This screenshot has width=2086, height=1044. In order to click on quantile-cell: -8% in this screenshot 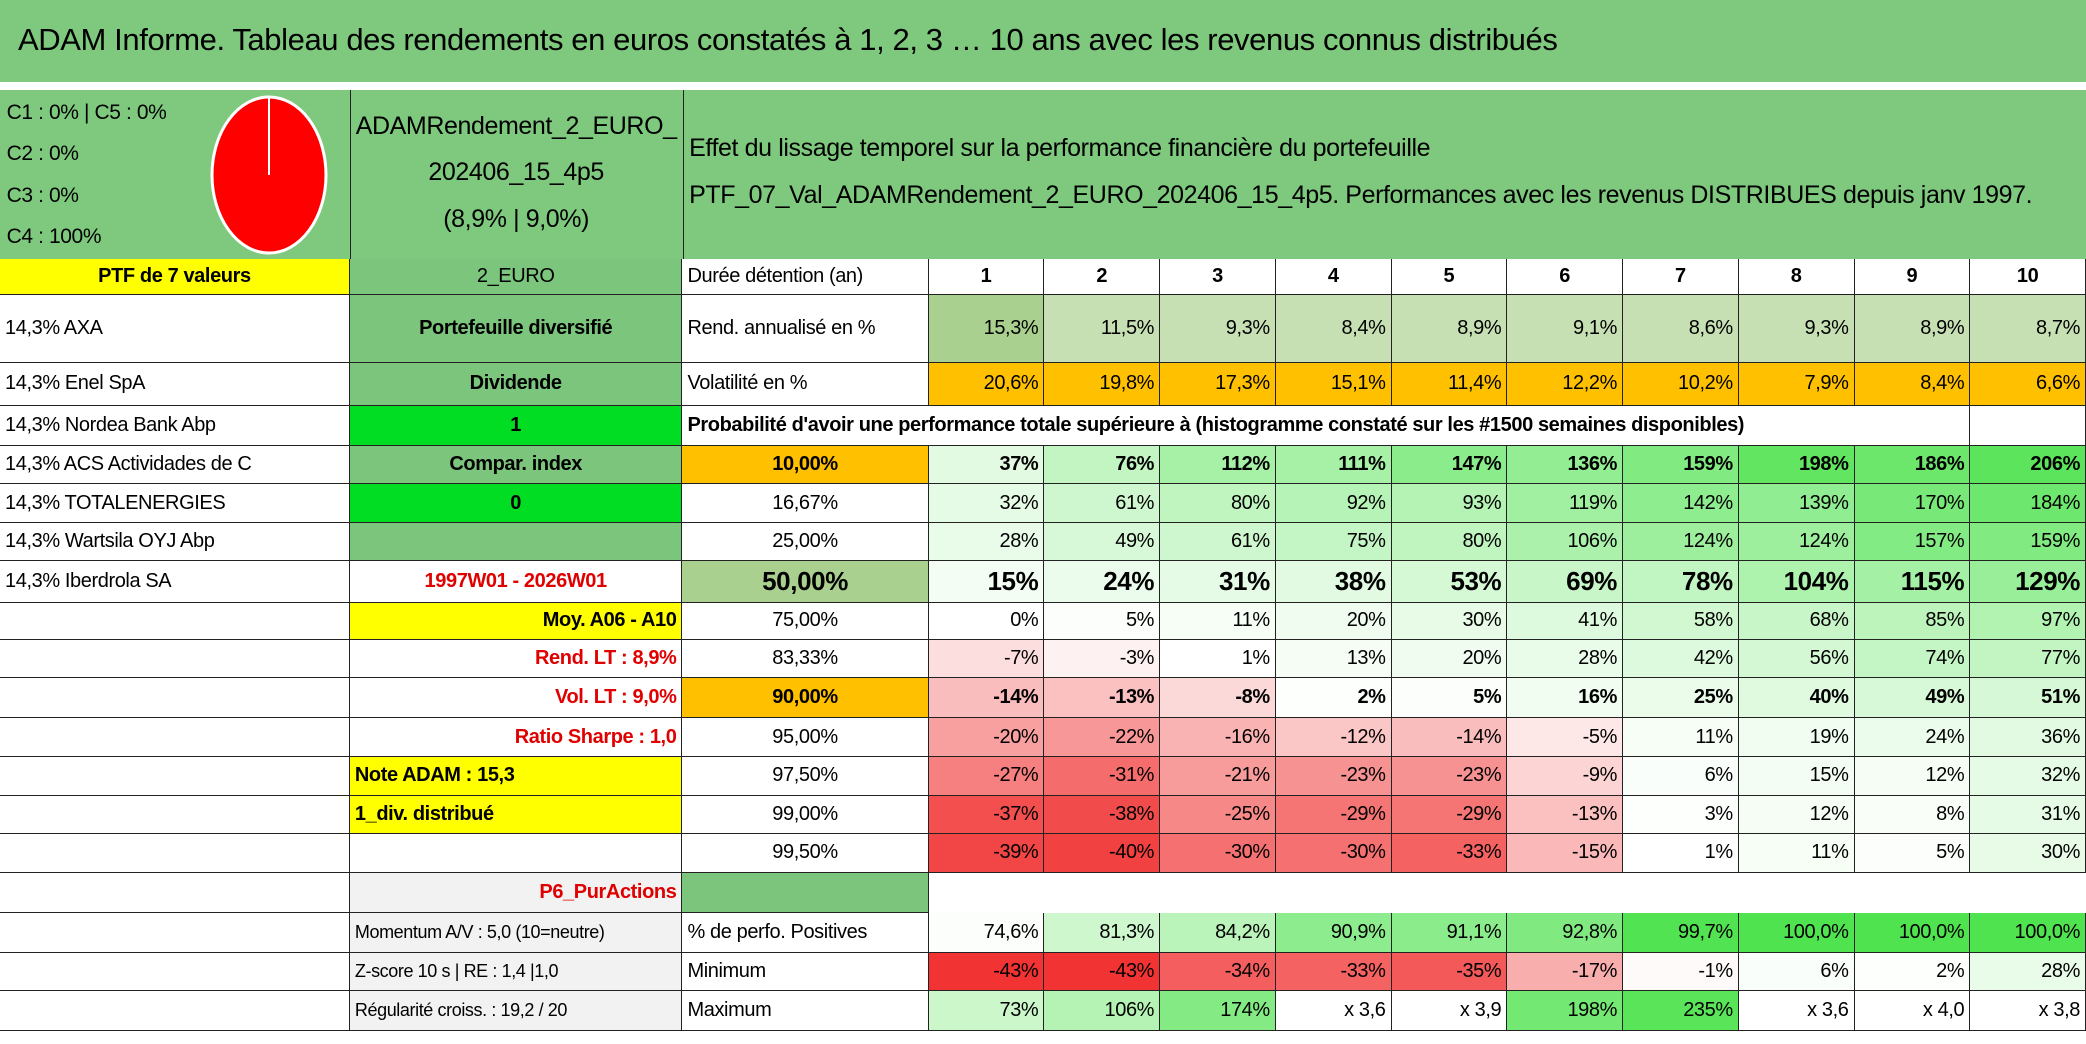, I will do `click(1218, 698)`.